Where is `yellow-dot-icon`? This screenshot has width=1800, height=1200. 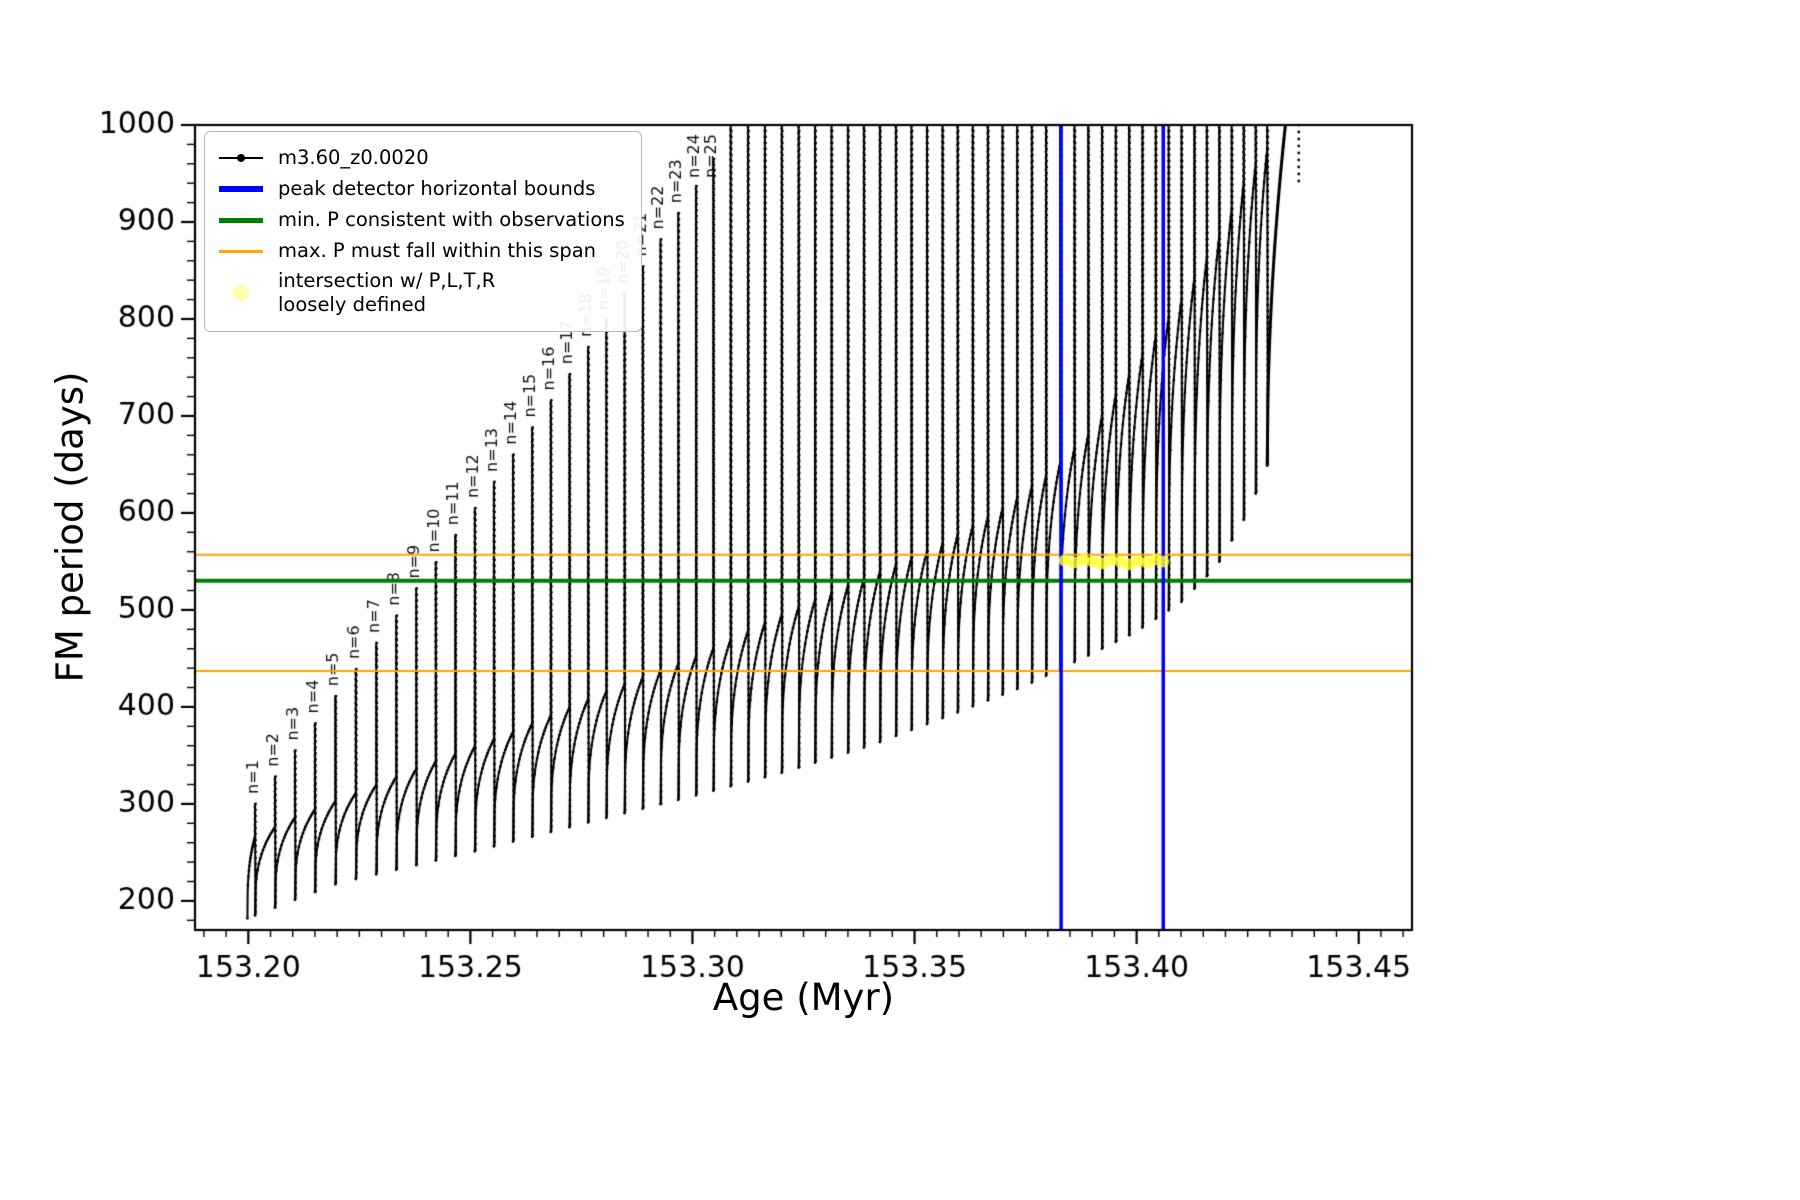
yellow-dot-icon is located at coordinates (241, 293).